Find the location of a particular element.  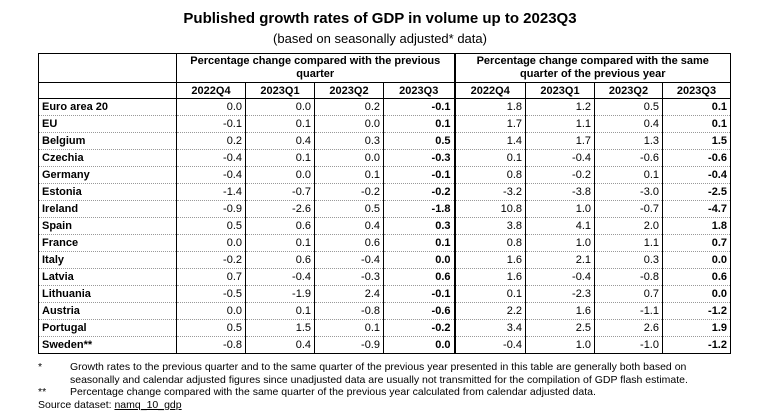

prev-year-value: -3.2 is located at coordinates (489, 192).